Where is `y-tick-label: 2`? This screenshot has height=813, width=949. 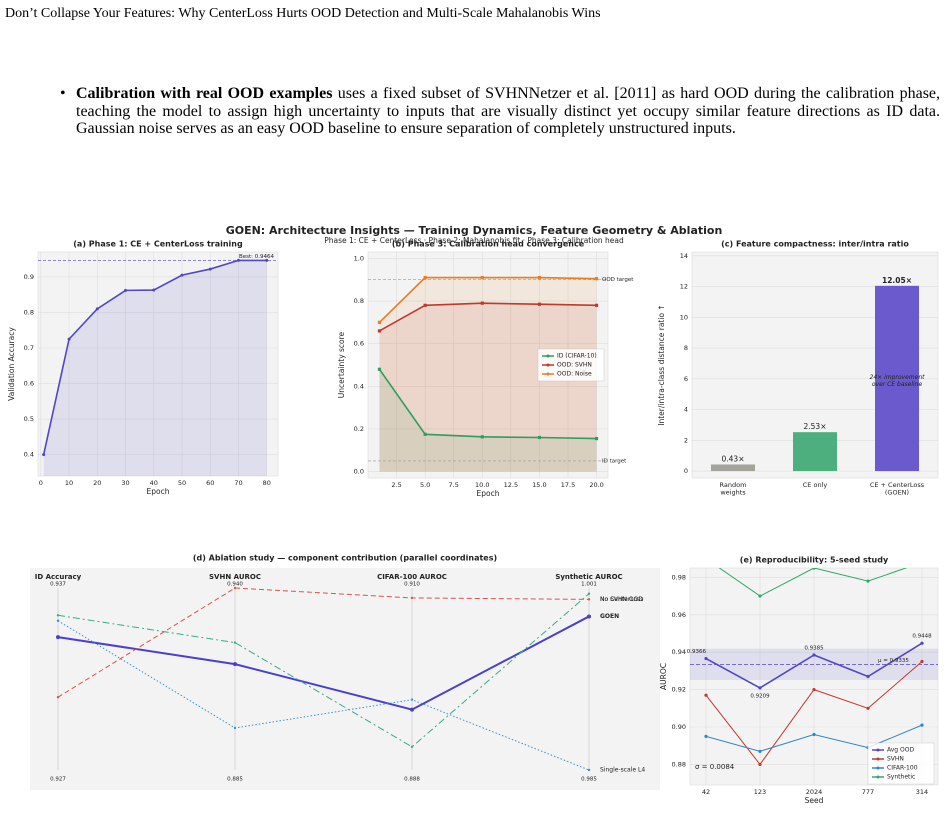 y-tick-label: 2 is located at coordinates (686, 440).